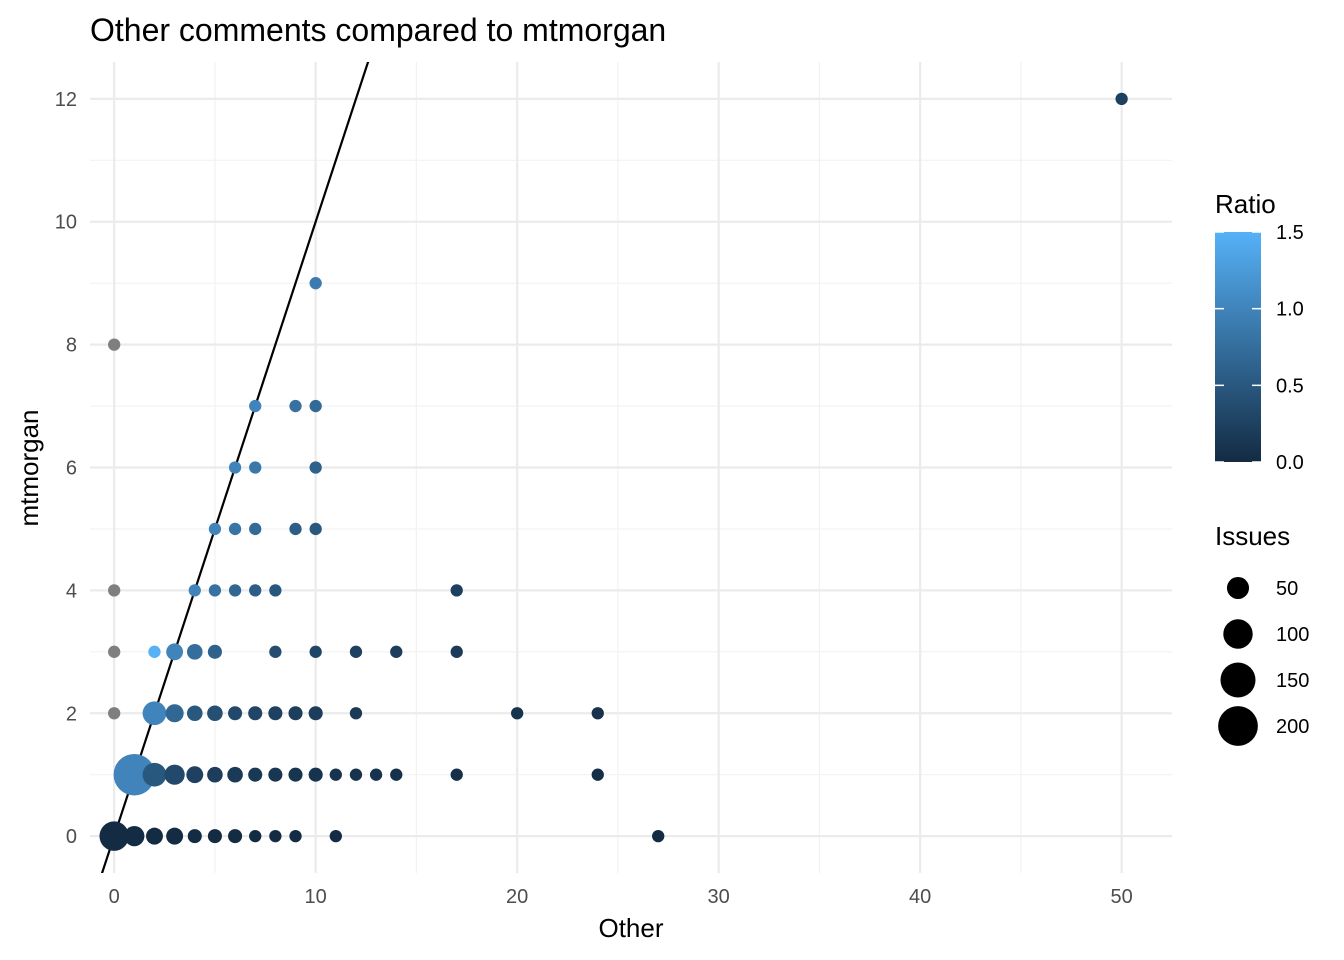  Describe the element at coordinates (1292, 635) in the screenshot. I see `issues-legend-label: 100` at that location.